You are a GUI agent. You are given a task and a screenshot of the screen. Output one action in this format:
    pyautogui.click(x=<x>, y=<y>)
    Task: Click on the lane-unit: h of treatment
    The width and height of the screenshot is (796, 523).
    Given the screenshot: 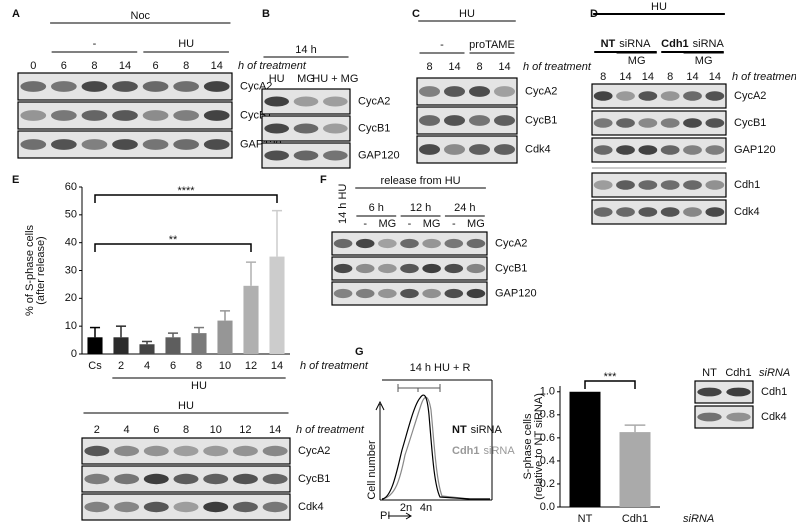 What is the action you would take?
    pyautogui.click(x=764, y=77)
    